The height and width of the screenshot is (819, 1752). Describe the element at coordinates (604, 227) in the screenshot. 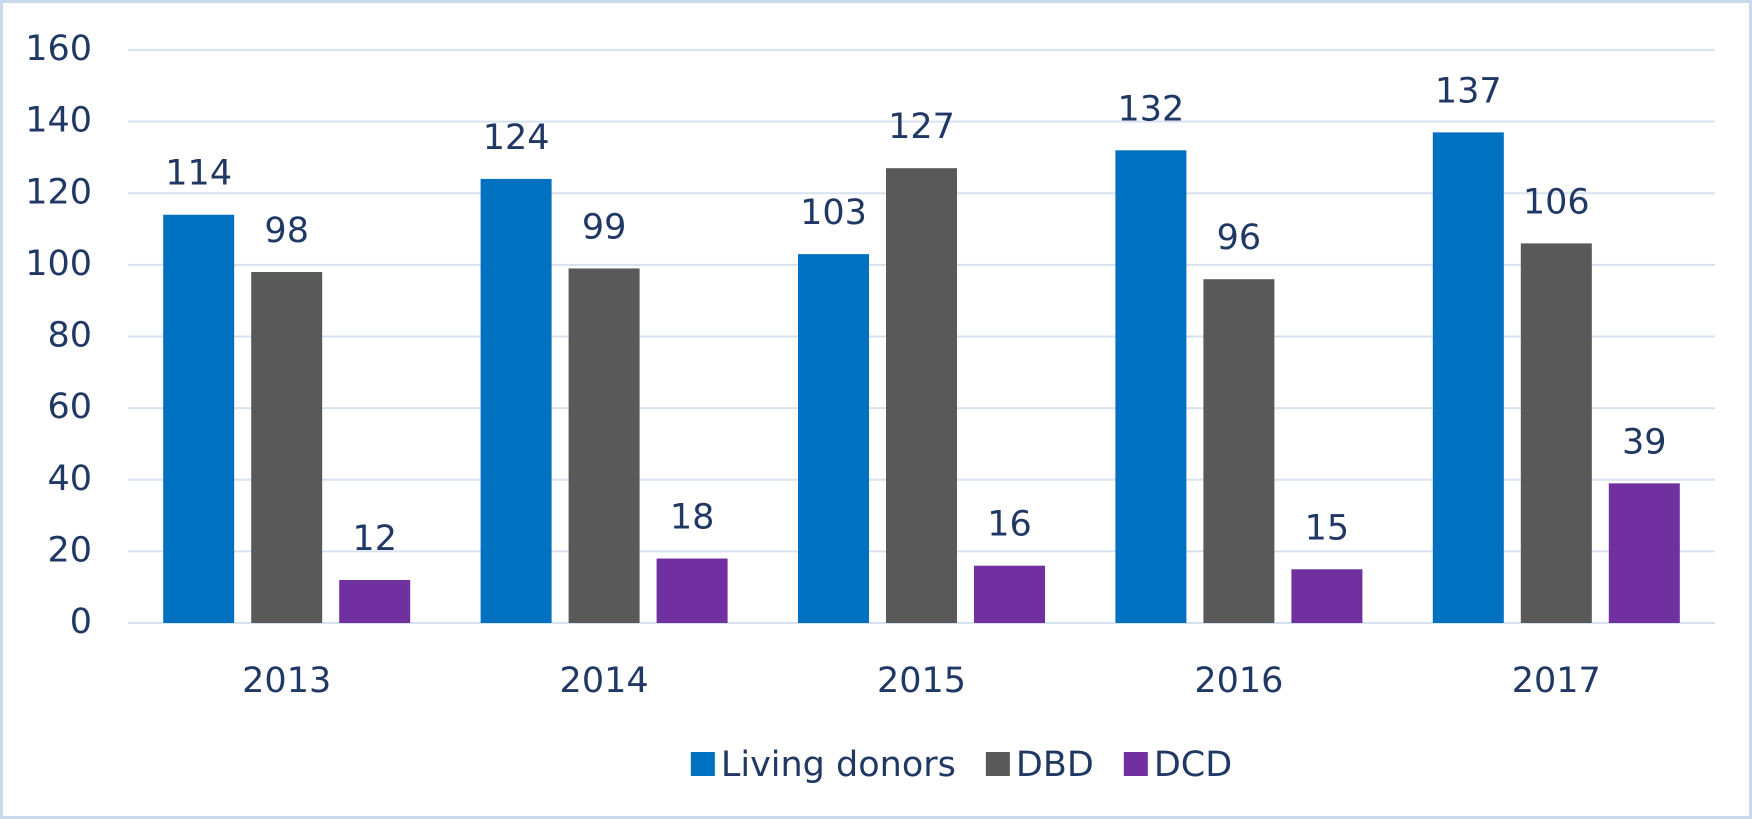

I see `data-label: 99` at that location.